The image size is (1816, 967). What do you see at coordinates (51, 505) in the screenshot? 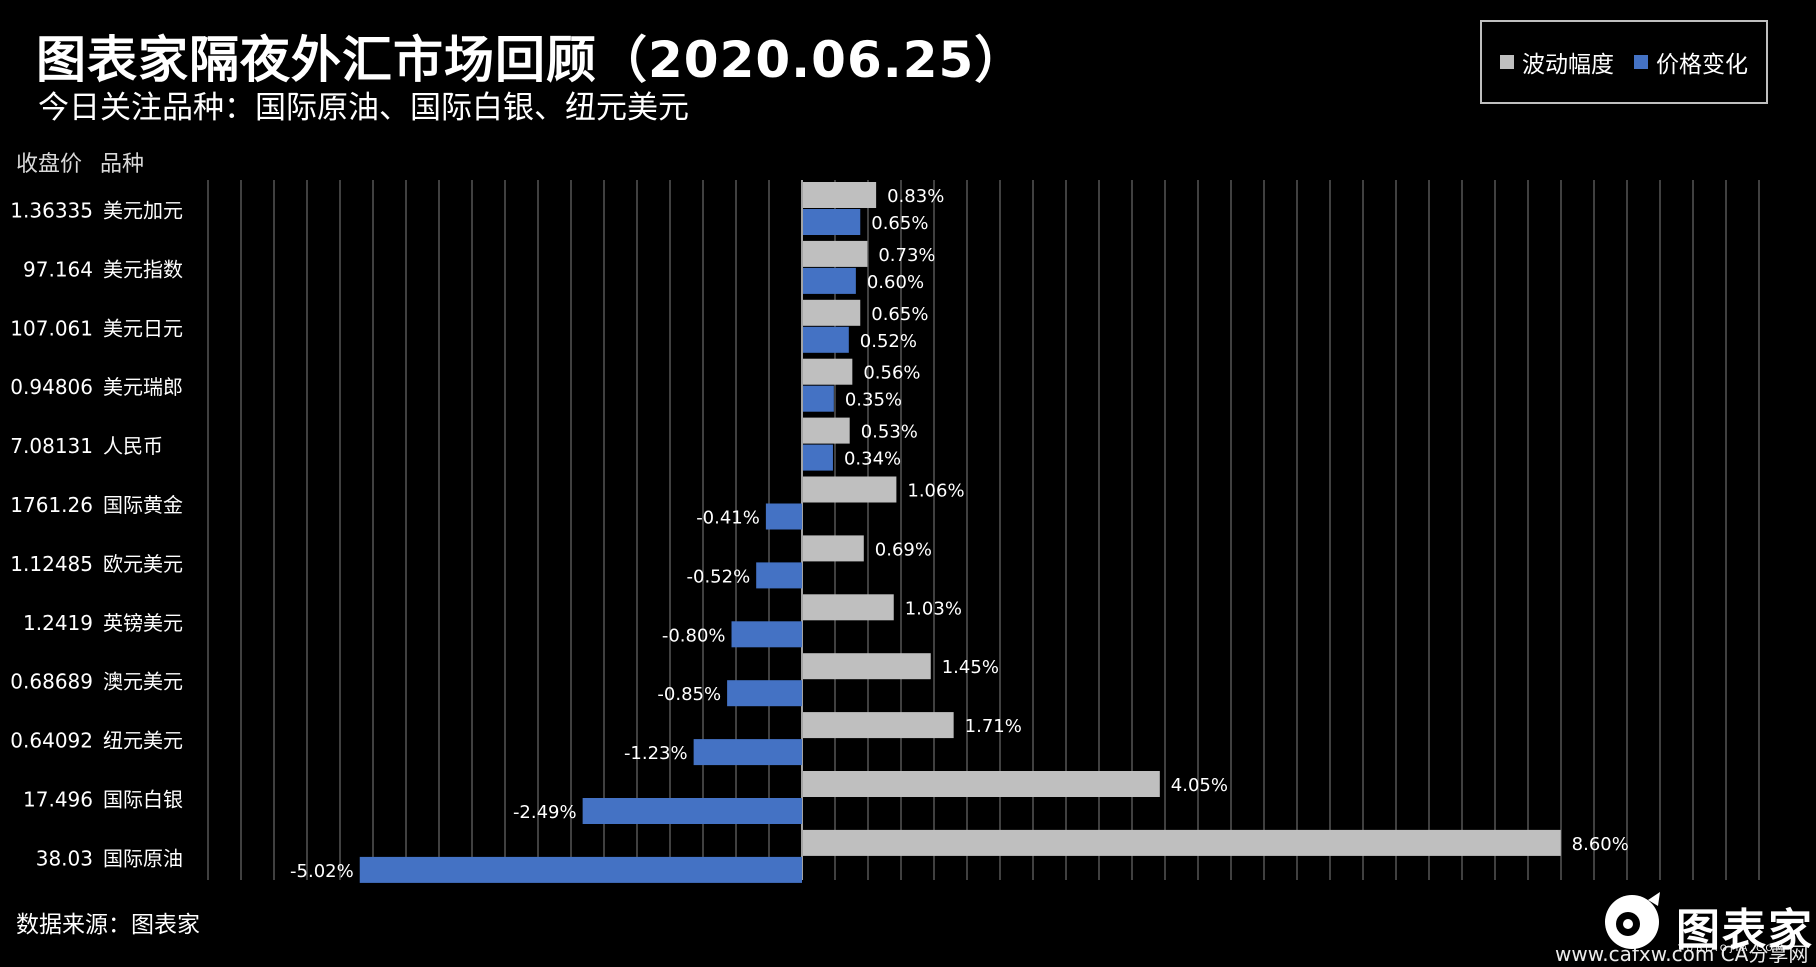
I see `close-price-label: 1761.26` at bounding box center [51, 505].